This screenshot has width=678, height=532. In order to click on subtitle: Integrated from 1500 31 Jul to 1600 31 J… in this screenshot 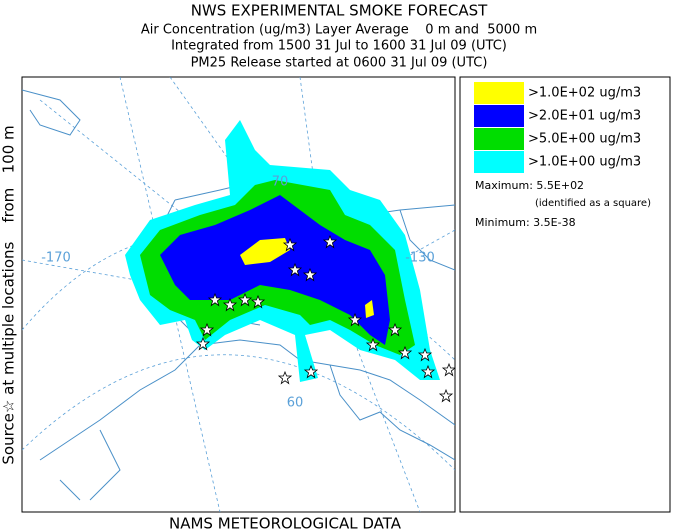, I will do `click(339, 46)`.